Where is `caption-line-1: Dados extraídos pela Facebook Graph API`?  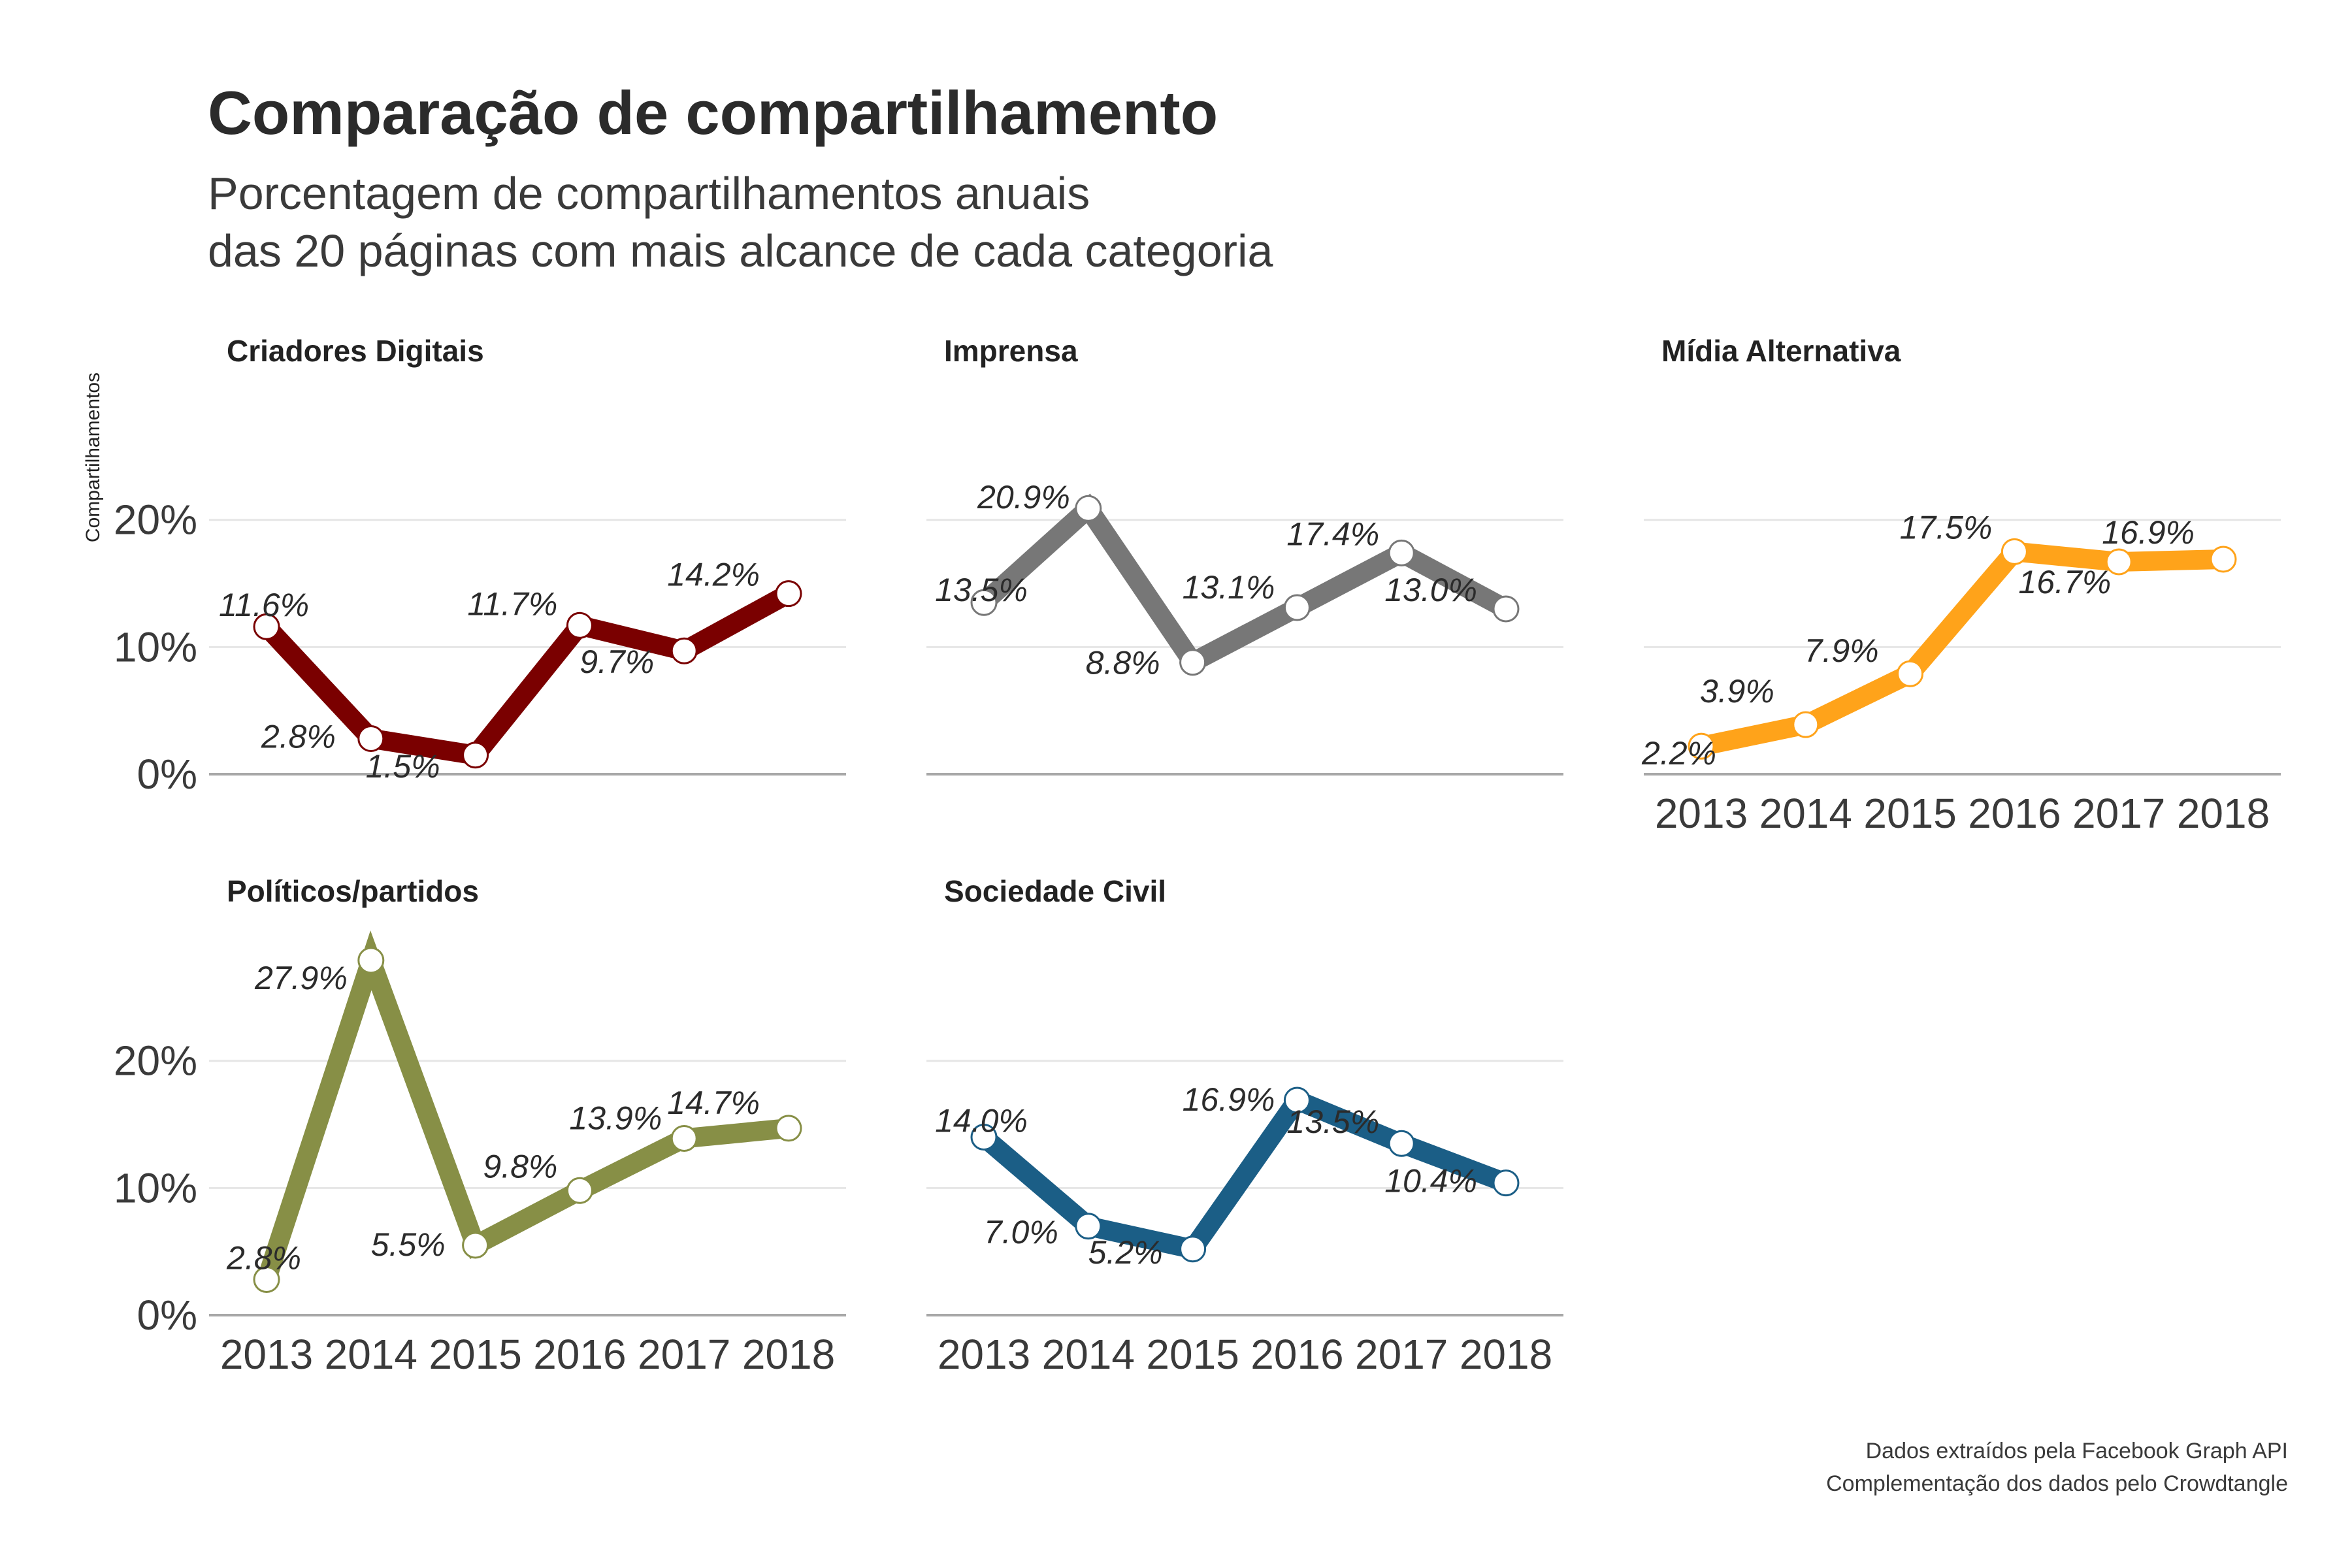
caption-line-1: Dados extraídos pela Facebook Graph API is located at coordinates (2077, 1451).